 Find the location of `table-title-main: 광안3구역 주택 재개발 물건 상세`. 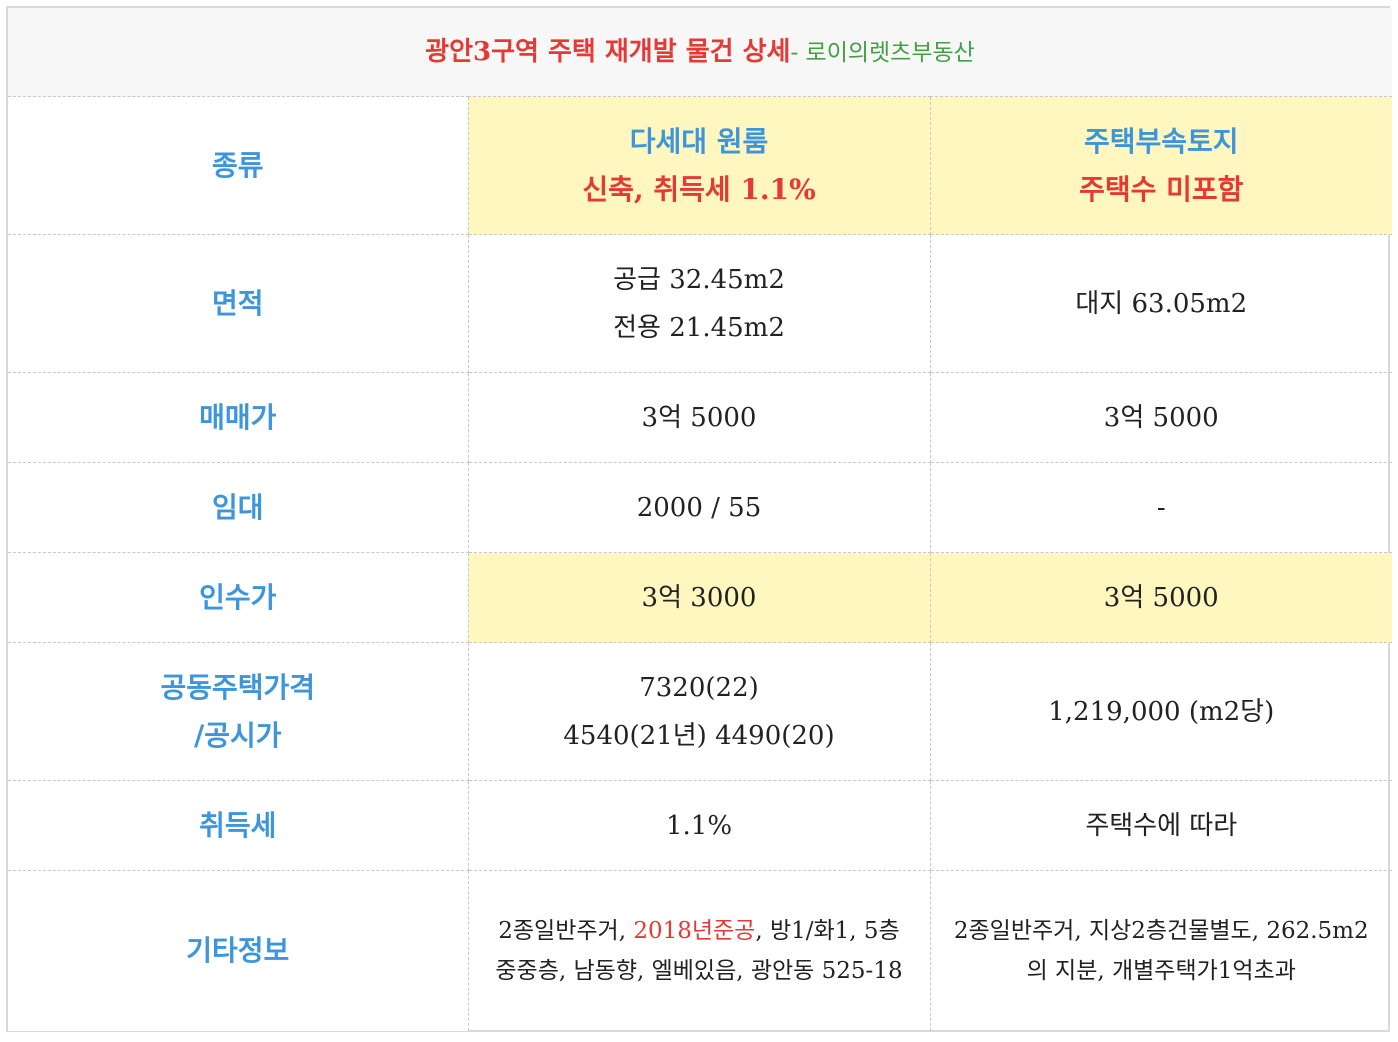

table-title-main: 광안3구역 주택 재개발 물건 상세 is located at coordinates (608, 51).